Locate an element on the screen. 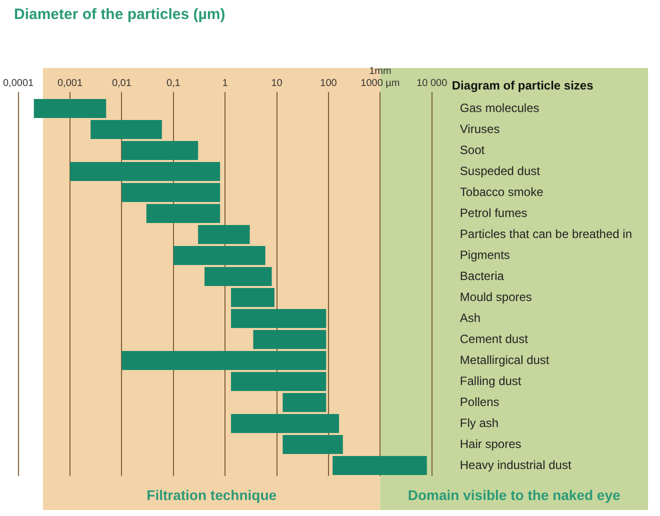 The height and width of the screenshot is (516, 660). y-tick-label: Mould spores is located at coordinates (496, 297).